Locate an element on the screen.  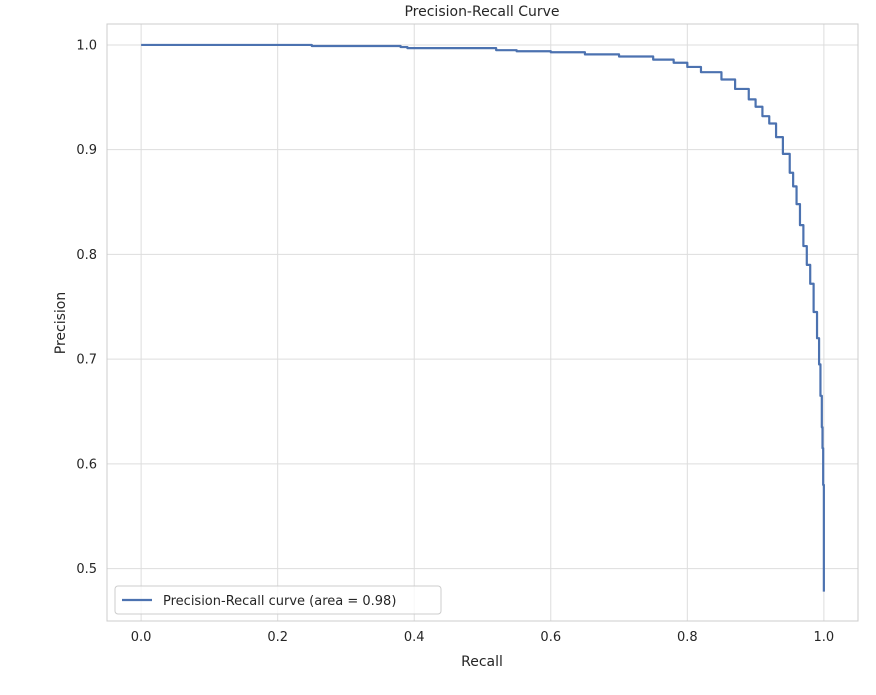
legend: Precision-Recall curve (area = 0.98) is located at coordinates (278, 600).